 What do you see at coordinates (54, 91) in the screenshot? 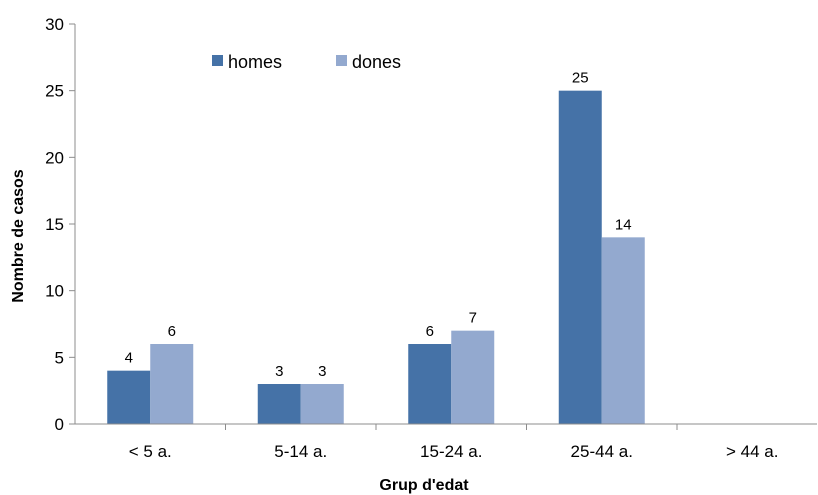
I see `y-tick-label: 25` at bounding box center [54, 91].